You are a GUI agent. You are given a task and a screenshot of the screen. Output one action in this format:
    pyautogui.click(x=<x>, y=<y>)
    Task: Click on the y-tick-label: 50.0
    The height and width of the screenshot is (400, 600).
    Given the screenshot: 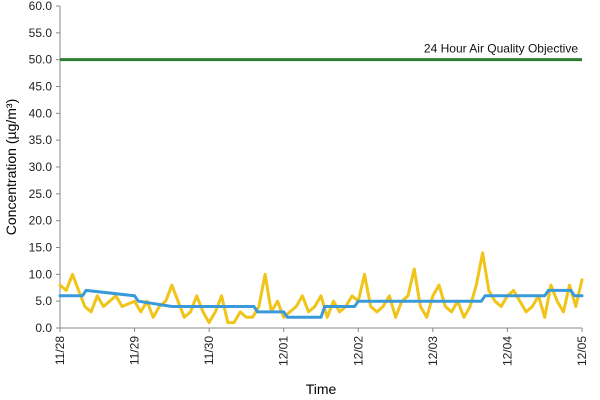 What is the action you would take?
    pyautogui.click(x=41, y=60)
    